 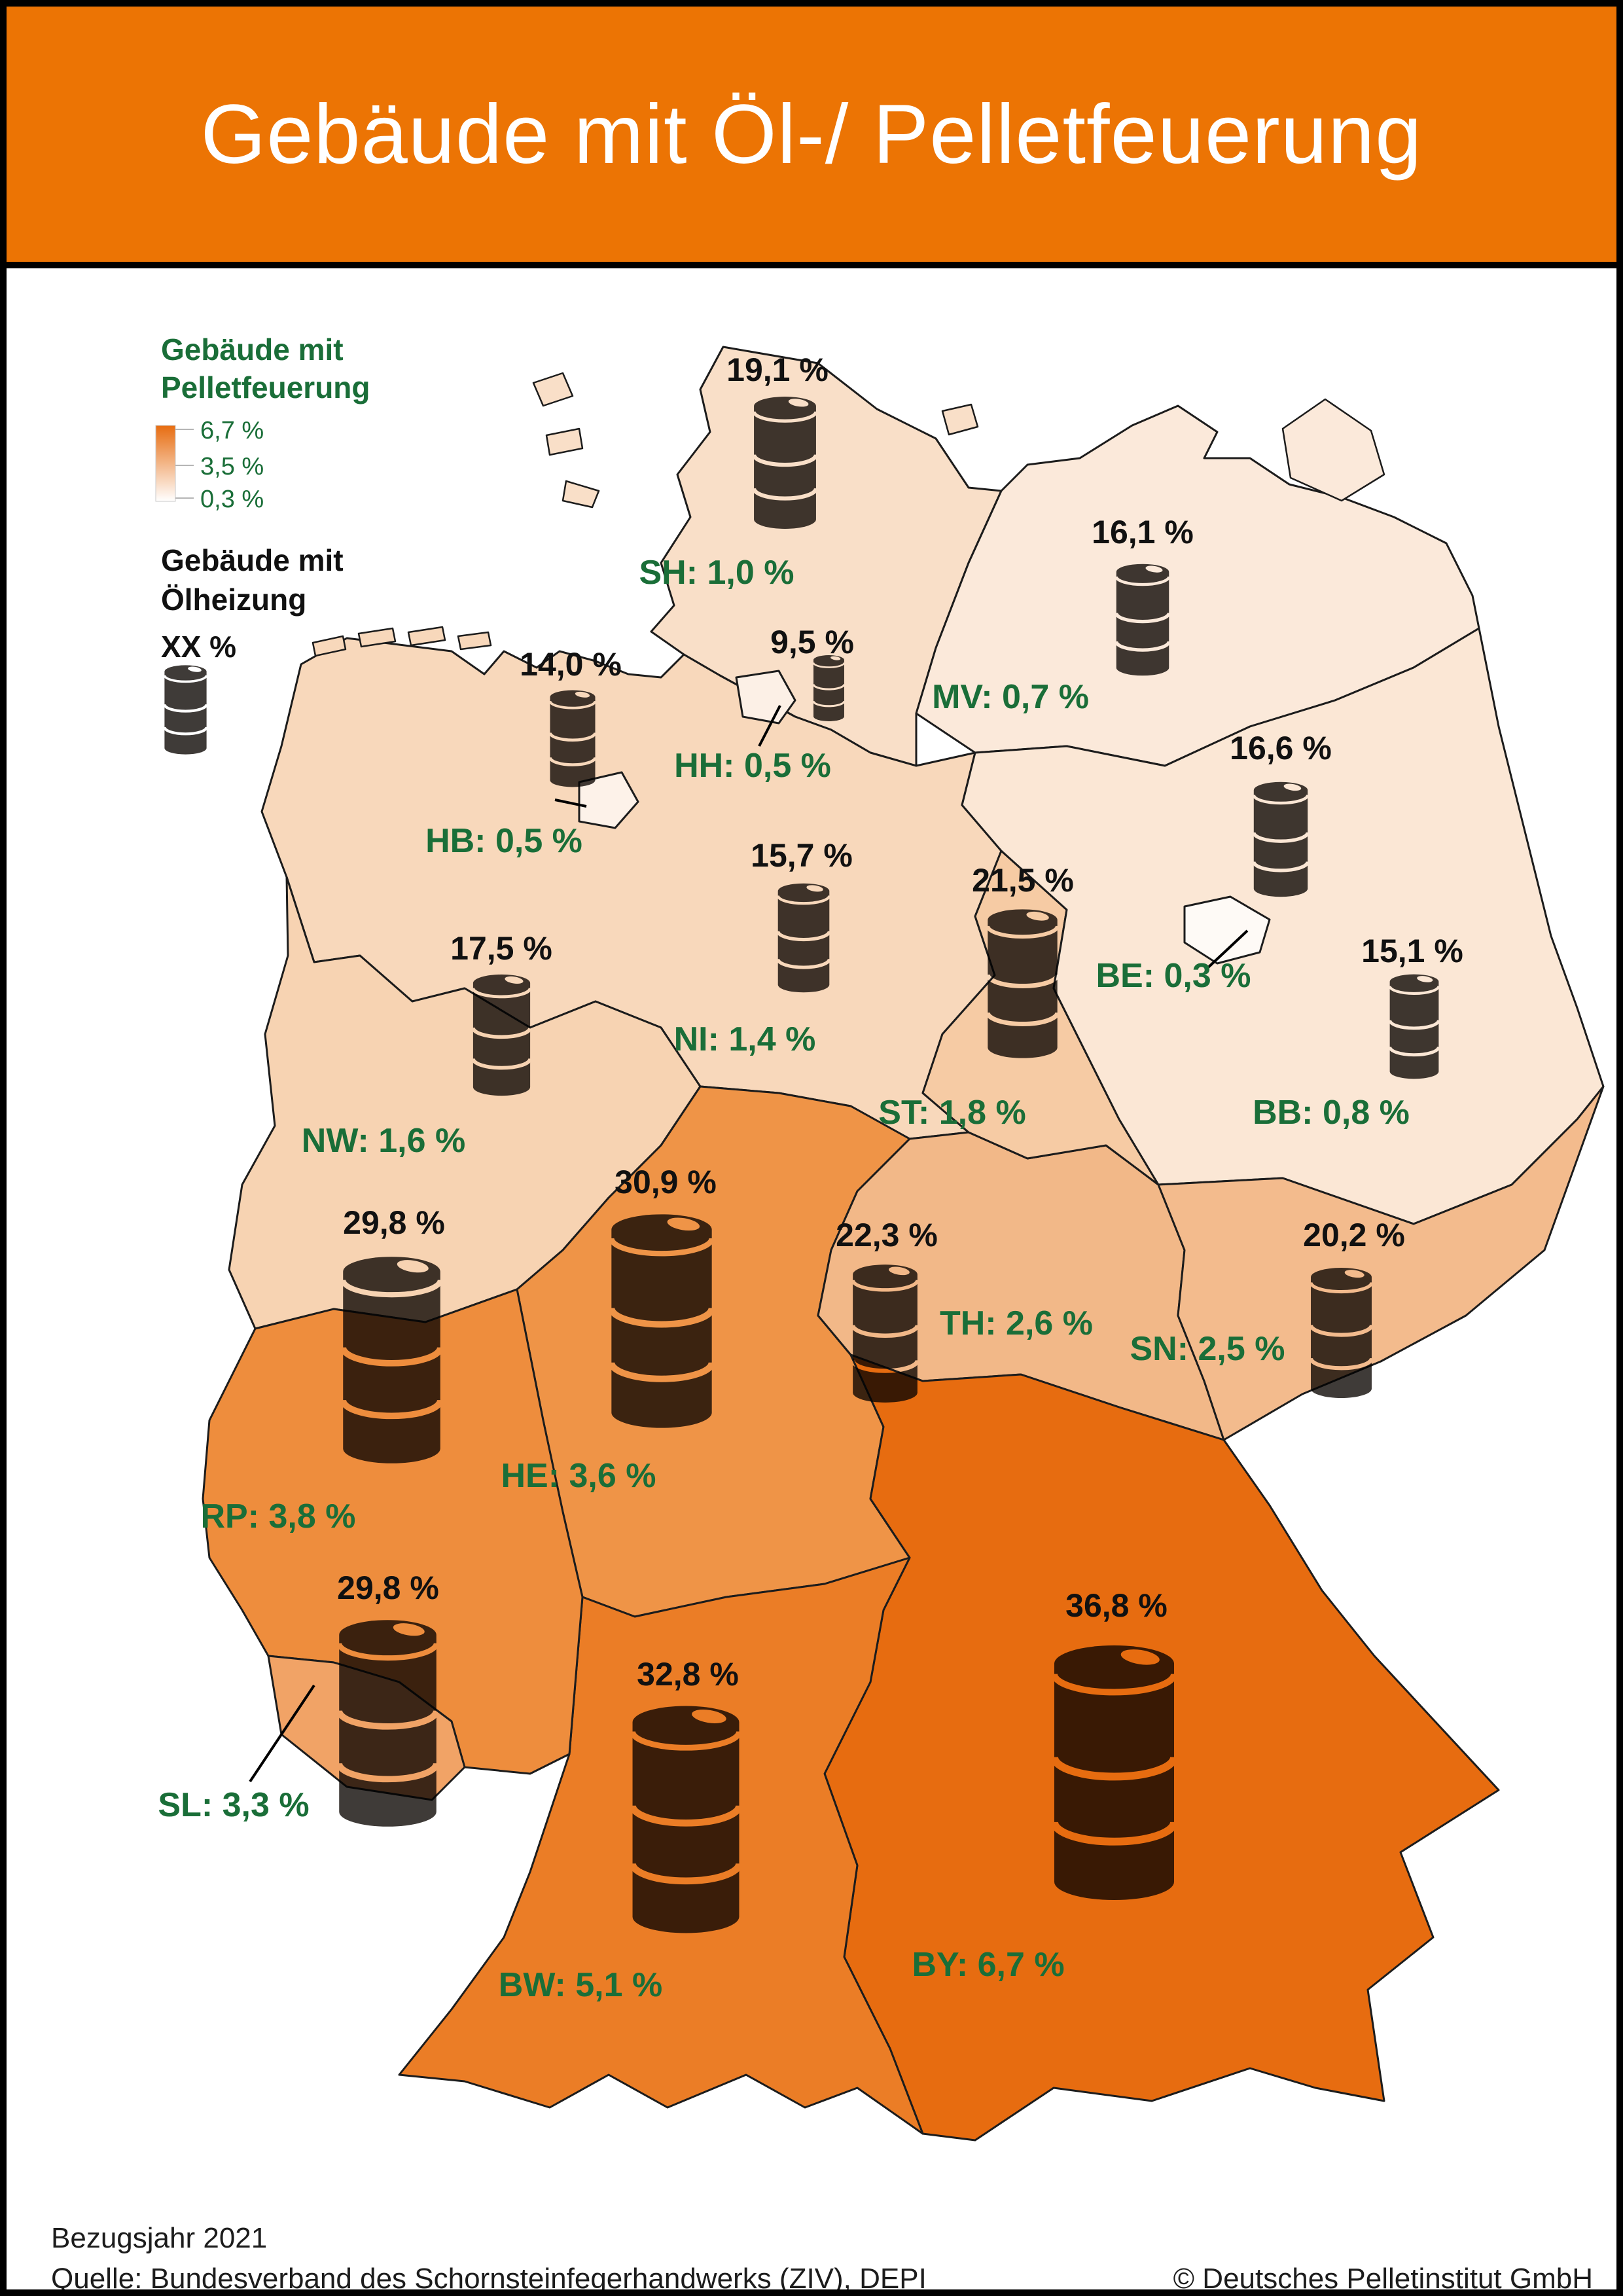 What do you see at coordinates (580, 1985) in the screenshot?
I see `bw-pellet-label: BW: 5,1 %` at bounding box center [580, 1985].